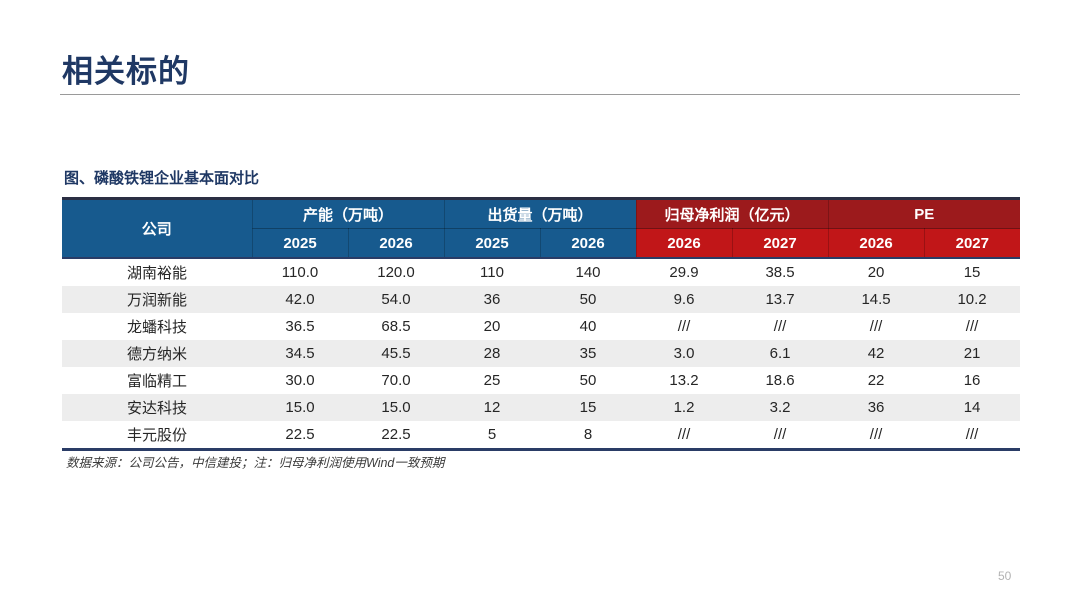 The width and height of the screenshot is (1080, 608). I want to click on value-cell: 14.5, so click(876, 299).